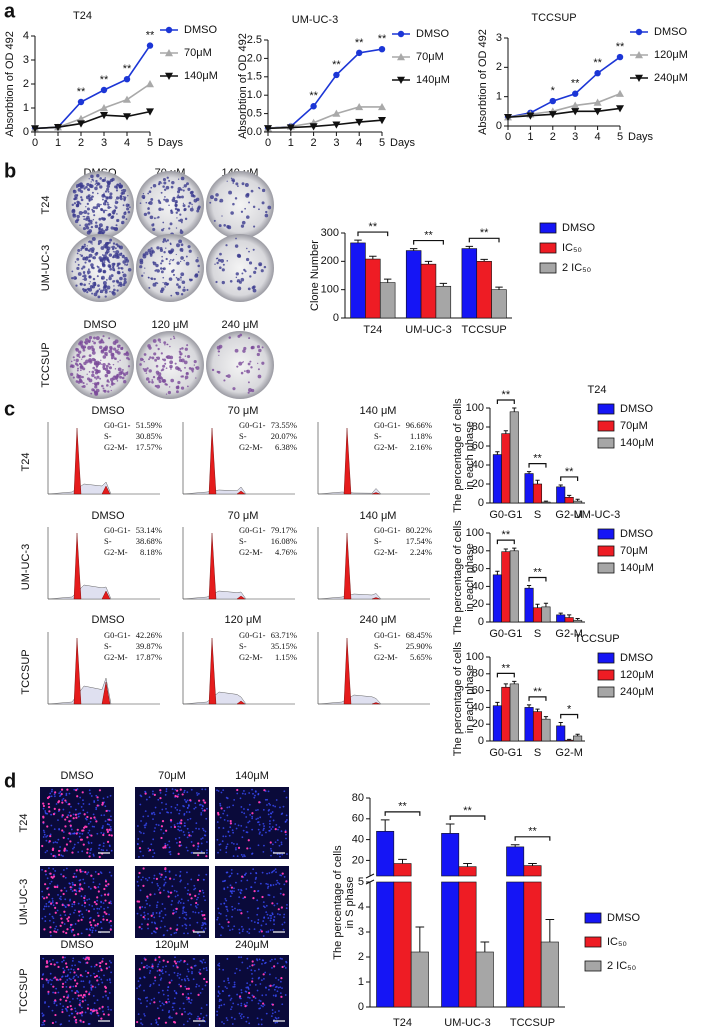  Describe the element at coordinates (387, 425) in the screenshot. I see `stat-label: G0-G1-` at that location.